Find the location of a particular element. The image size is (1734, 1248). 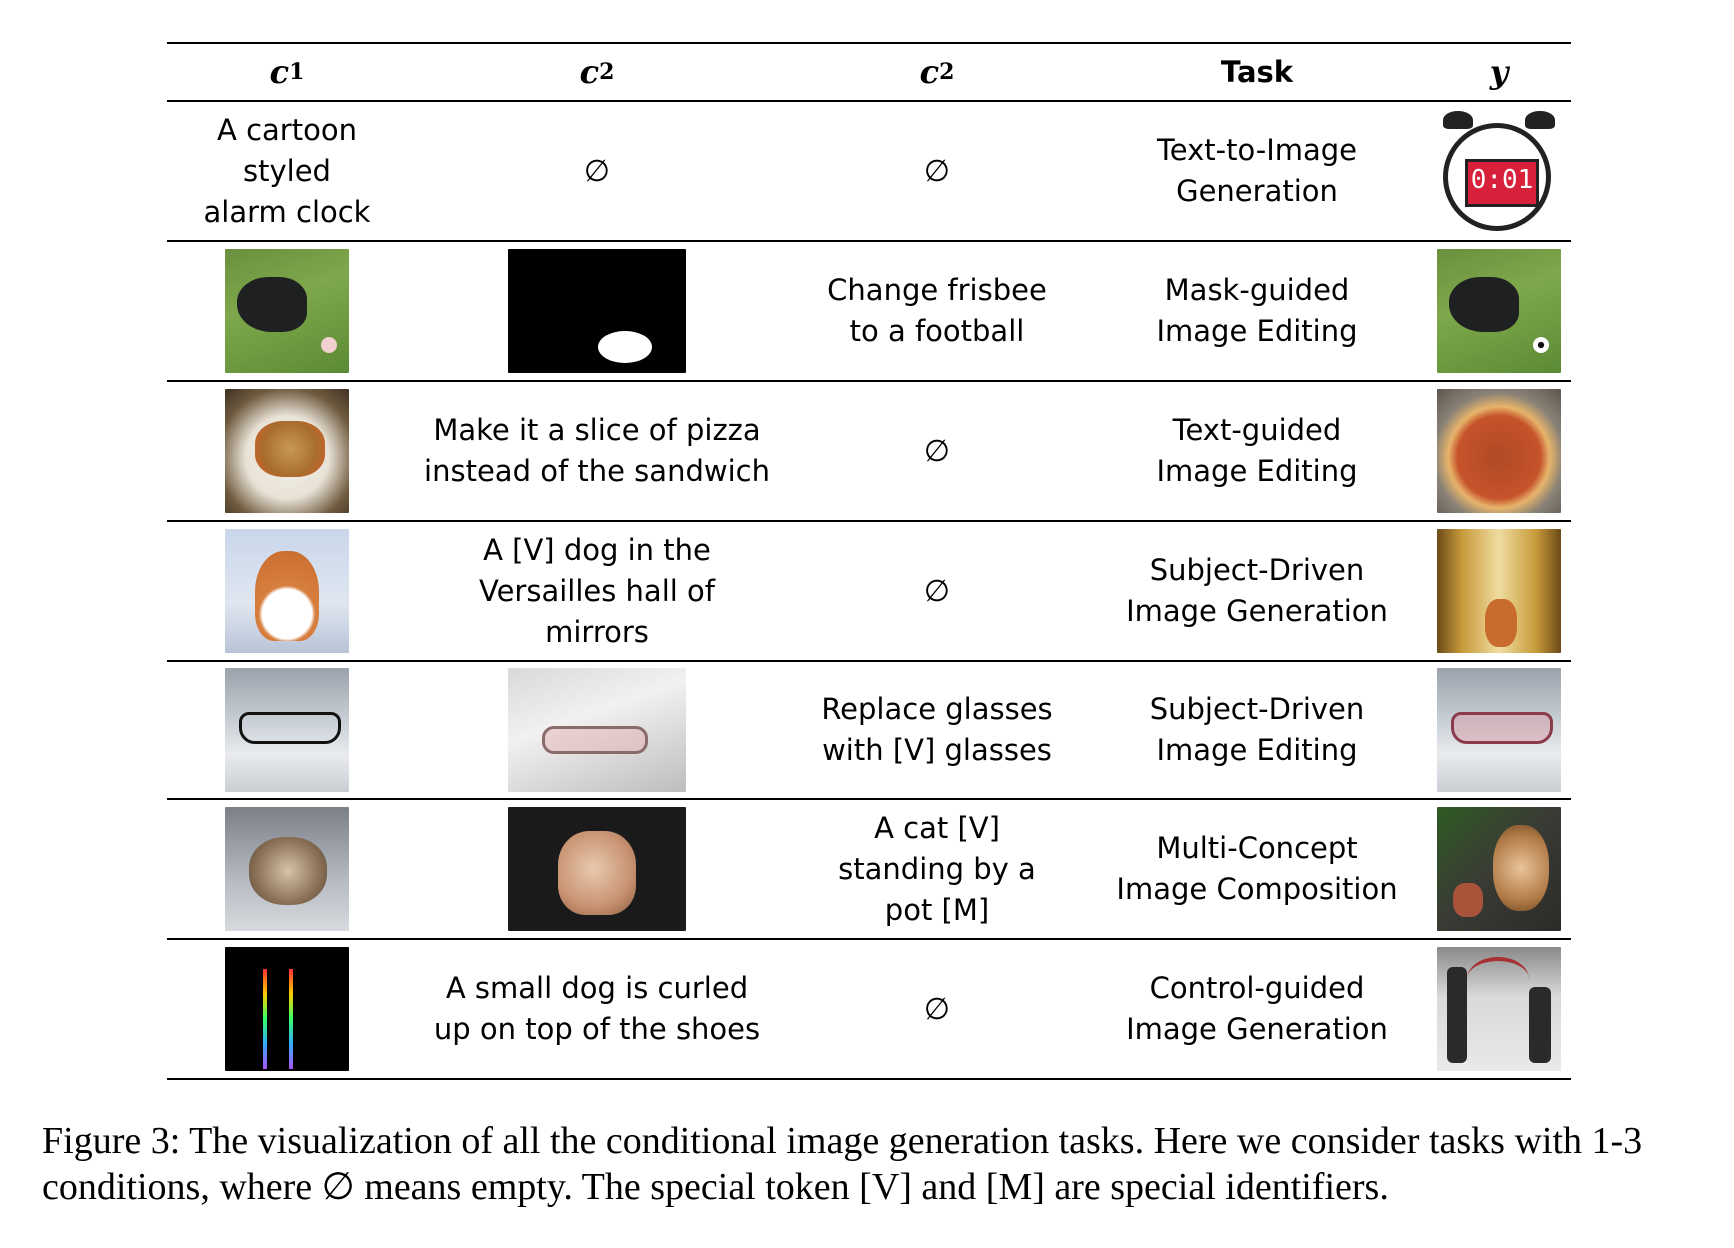

row6-c1-cell is located at coordinates (287, 869).